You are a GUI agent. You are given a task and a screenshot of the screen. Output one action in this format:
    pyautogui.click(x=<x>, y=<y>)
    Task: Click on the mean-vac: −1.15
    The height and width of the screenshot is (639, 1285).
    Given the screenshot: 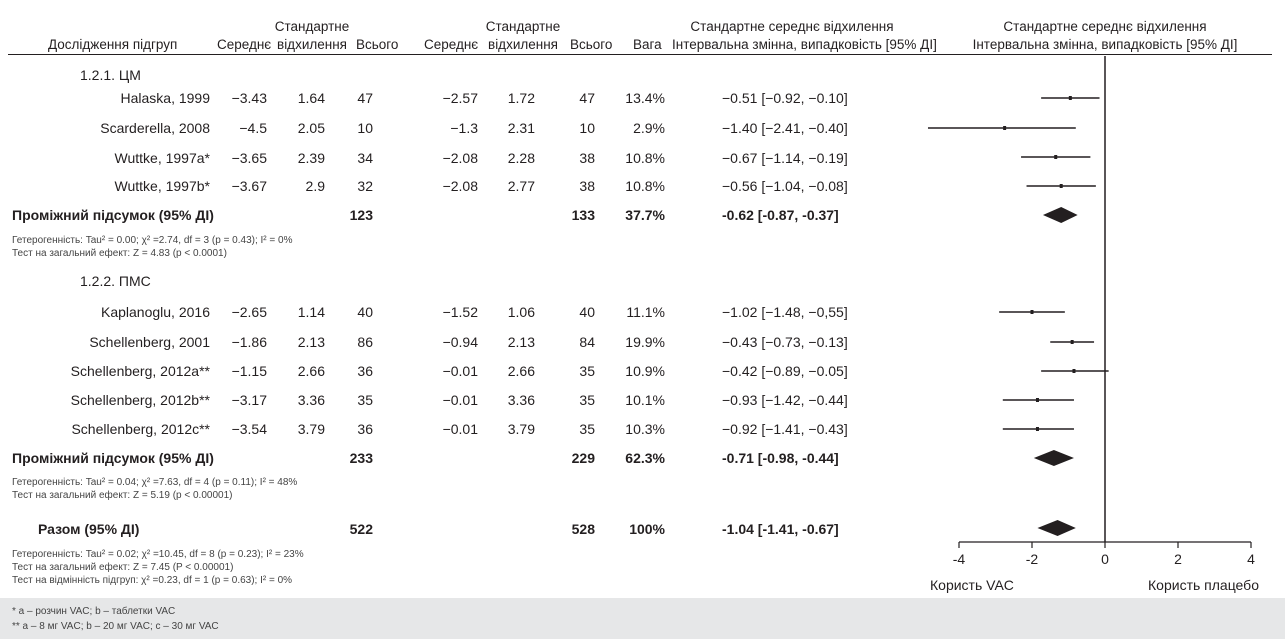 What is the action you would take?
    pyautogui.click(x=249, y=371)
    